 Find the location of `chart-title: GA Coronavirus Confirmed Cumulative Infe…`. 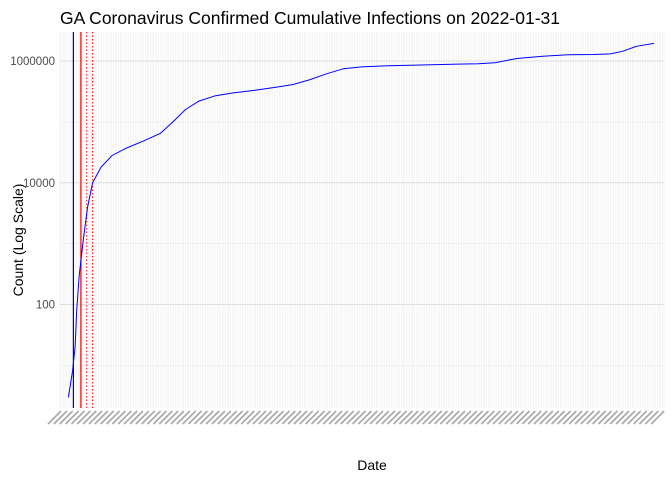

chart-title: GA Coronavirus Confirmed Cumulative Infe… is located at coordinates (310, 18).